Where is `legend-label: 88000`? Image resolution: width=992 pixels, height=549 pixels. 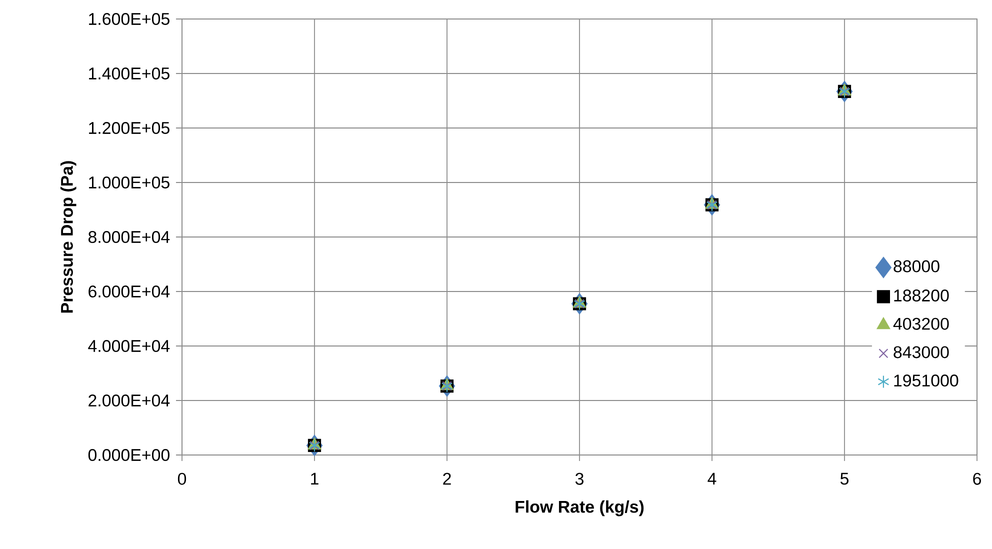
legend-label: 88000 is located at coordinates (917, 266).